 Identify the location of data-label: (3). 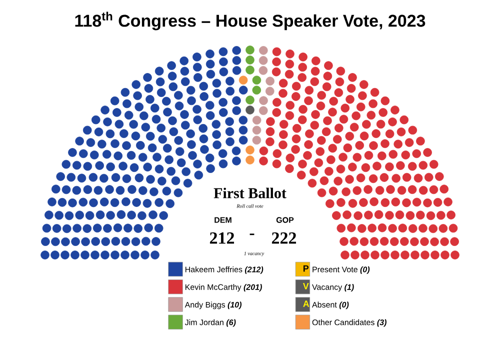
(381, 323).